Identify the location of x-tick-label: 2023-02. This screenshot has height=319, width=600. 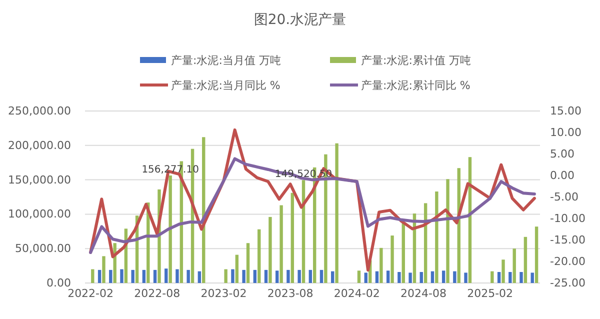
(223, 293).